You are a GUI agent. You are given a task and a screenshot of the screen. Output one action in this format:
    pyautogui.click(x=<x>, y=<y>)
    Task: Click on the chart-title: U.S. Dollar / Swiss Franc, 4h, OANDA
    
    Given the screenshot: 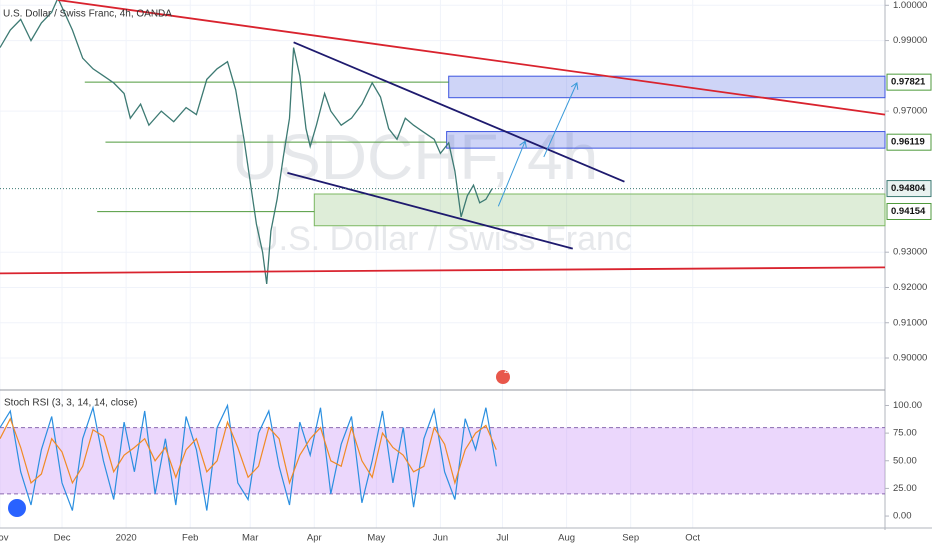 What is the action you would take?
    pyautogui.click(x=87, y=14)
    